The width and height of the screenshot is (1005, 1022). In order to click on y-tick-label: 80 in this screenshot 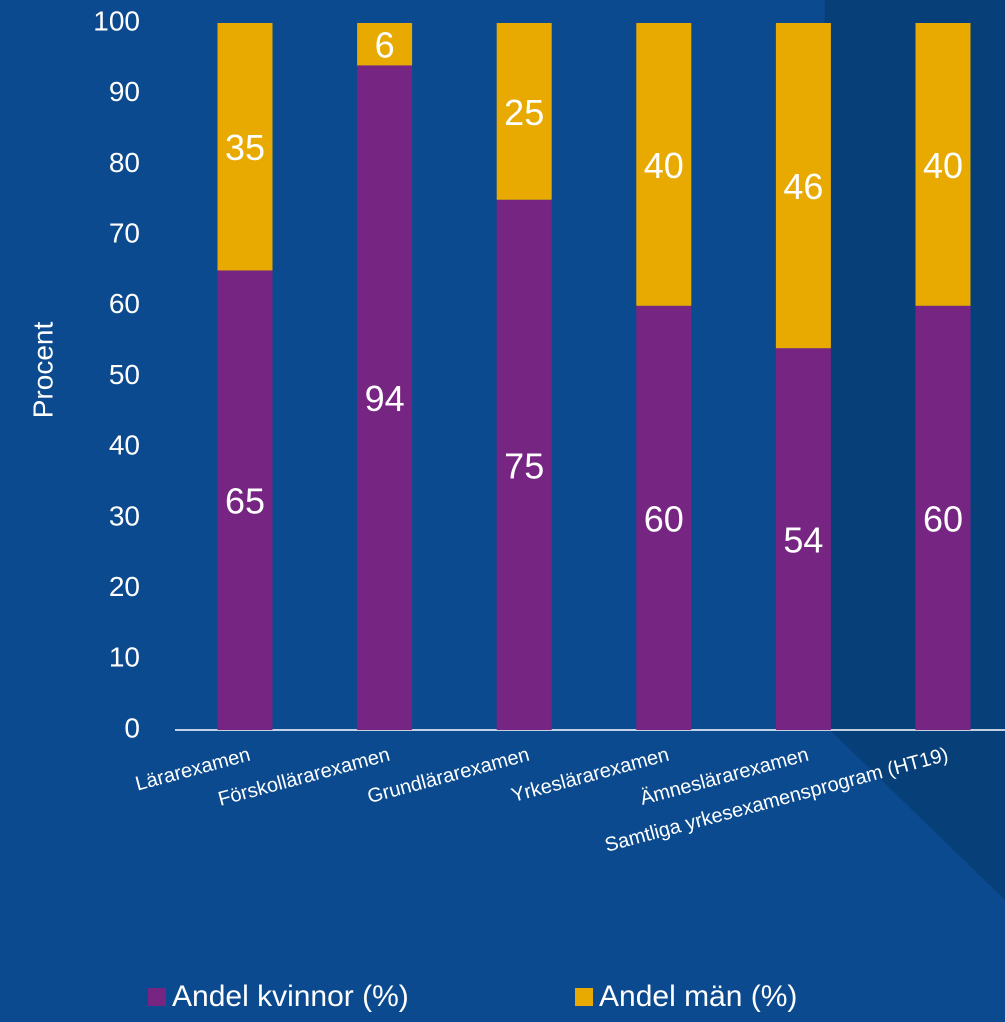, I will do `click(124, 162)`.